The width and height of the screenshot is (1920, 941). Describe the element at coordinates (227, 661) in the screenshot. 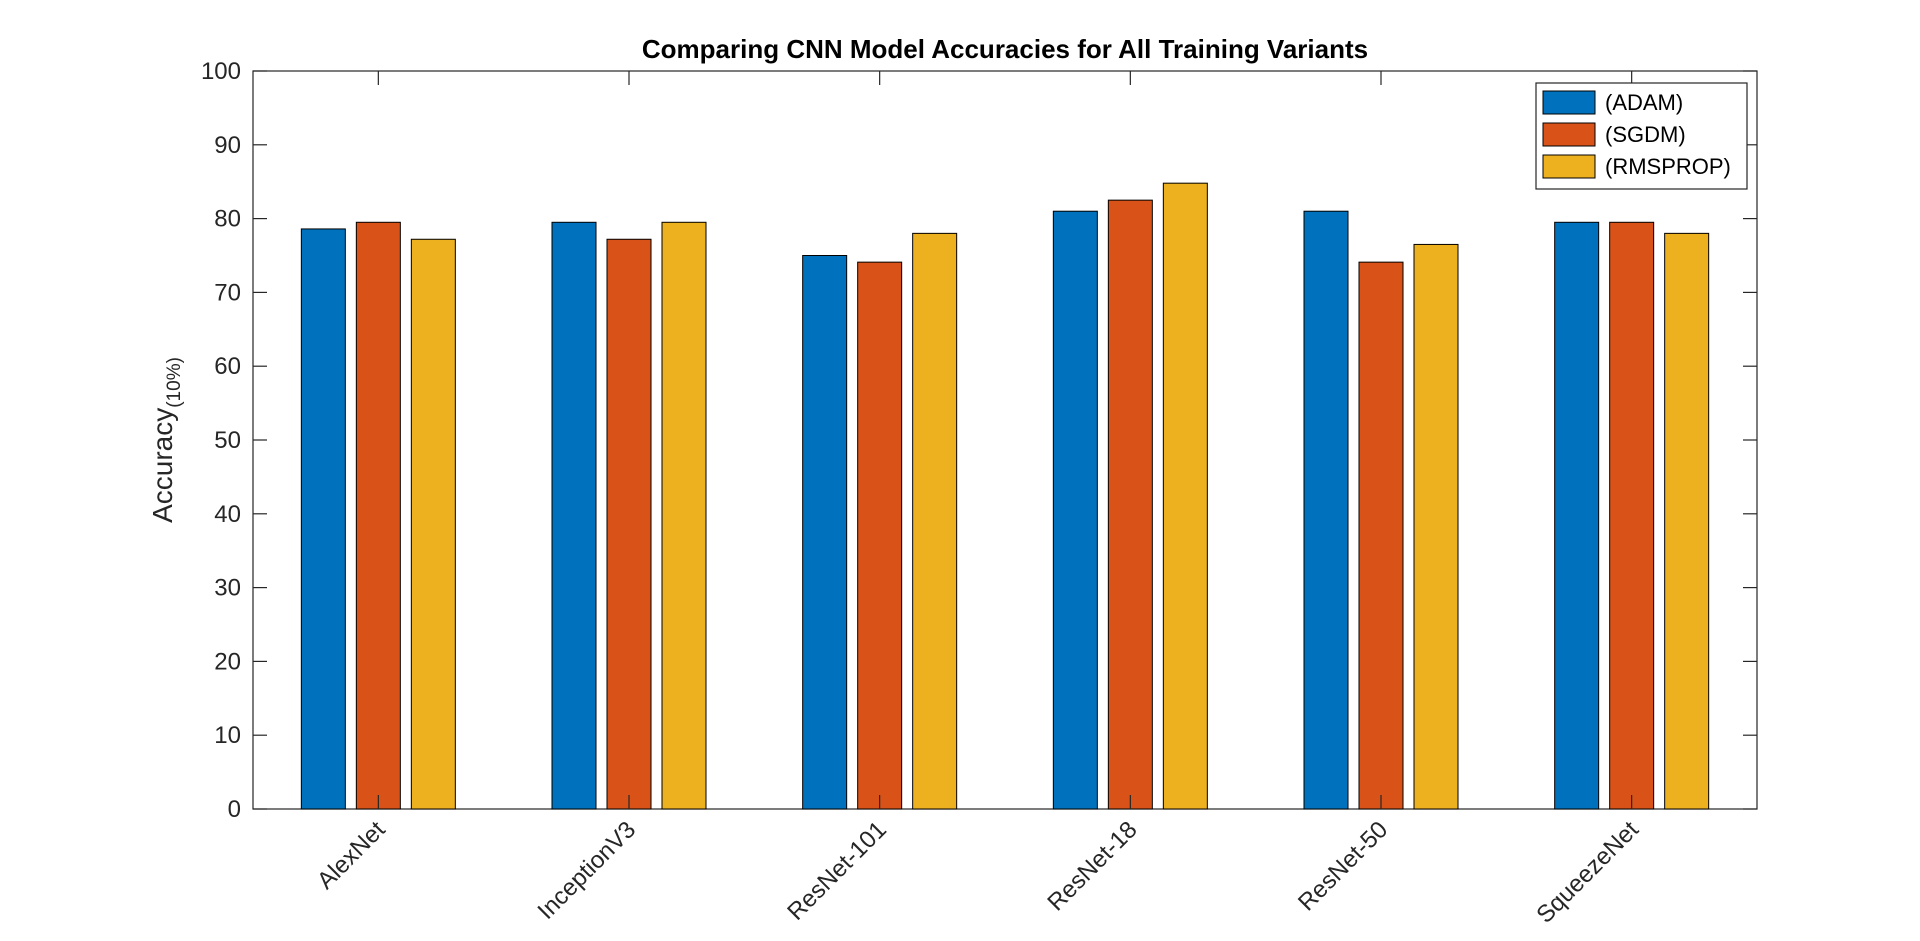

I see `y-tick-label: 20` at that location.